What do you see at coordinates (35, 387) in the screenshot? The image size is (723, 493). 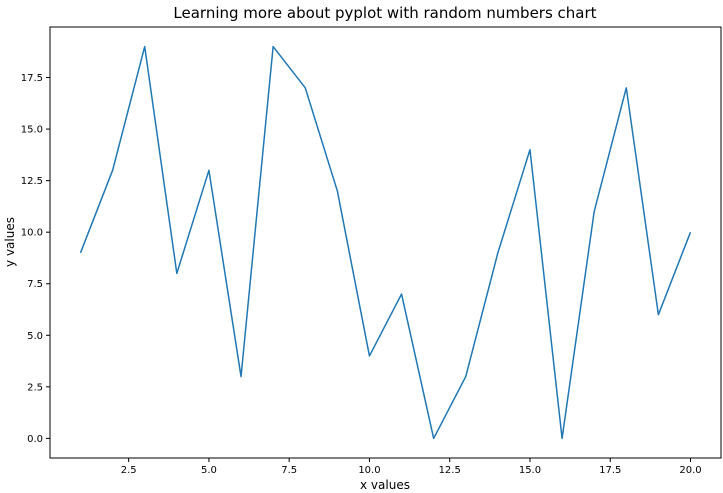 I see `y-tick-label: 2.5` at bounding box center [35, 387].